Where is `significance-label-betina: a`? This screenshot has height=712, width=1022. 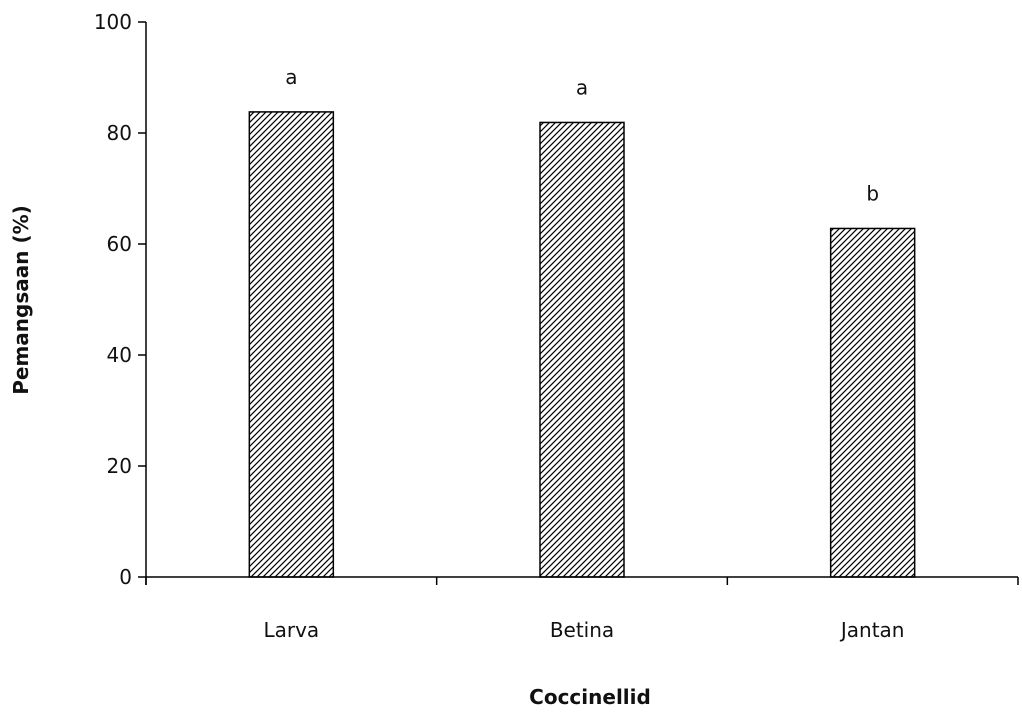 significance-label-betina: a is located at coordinates (582, 87).